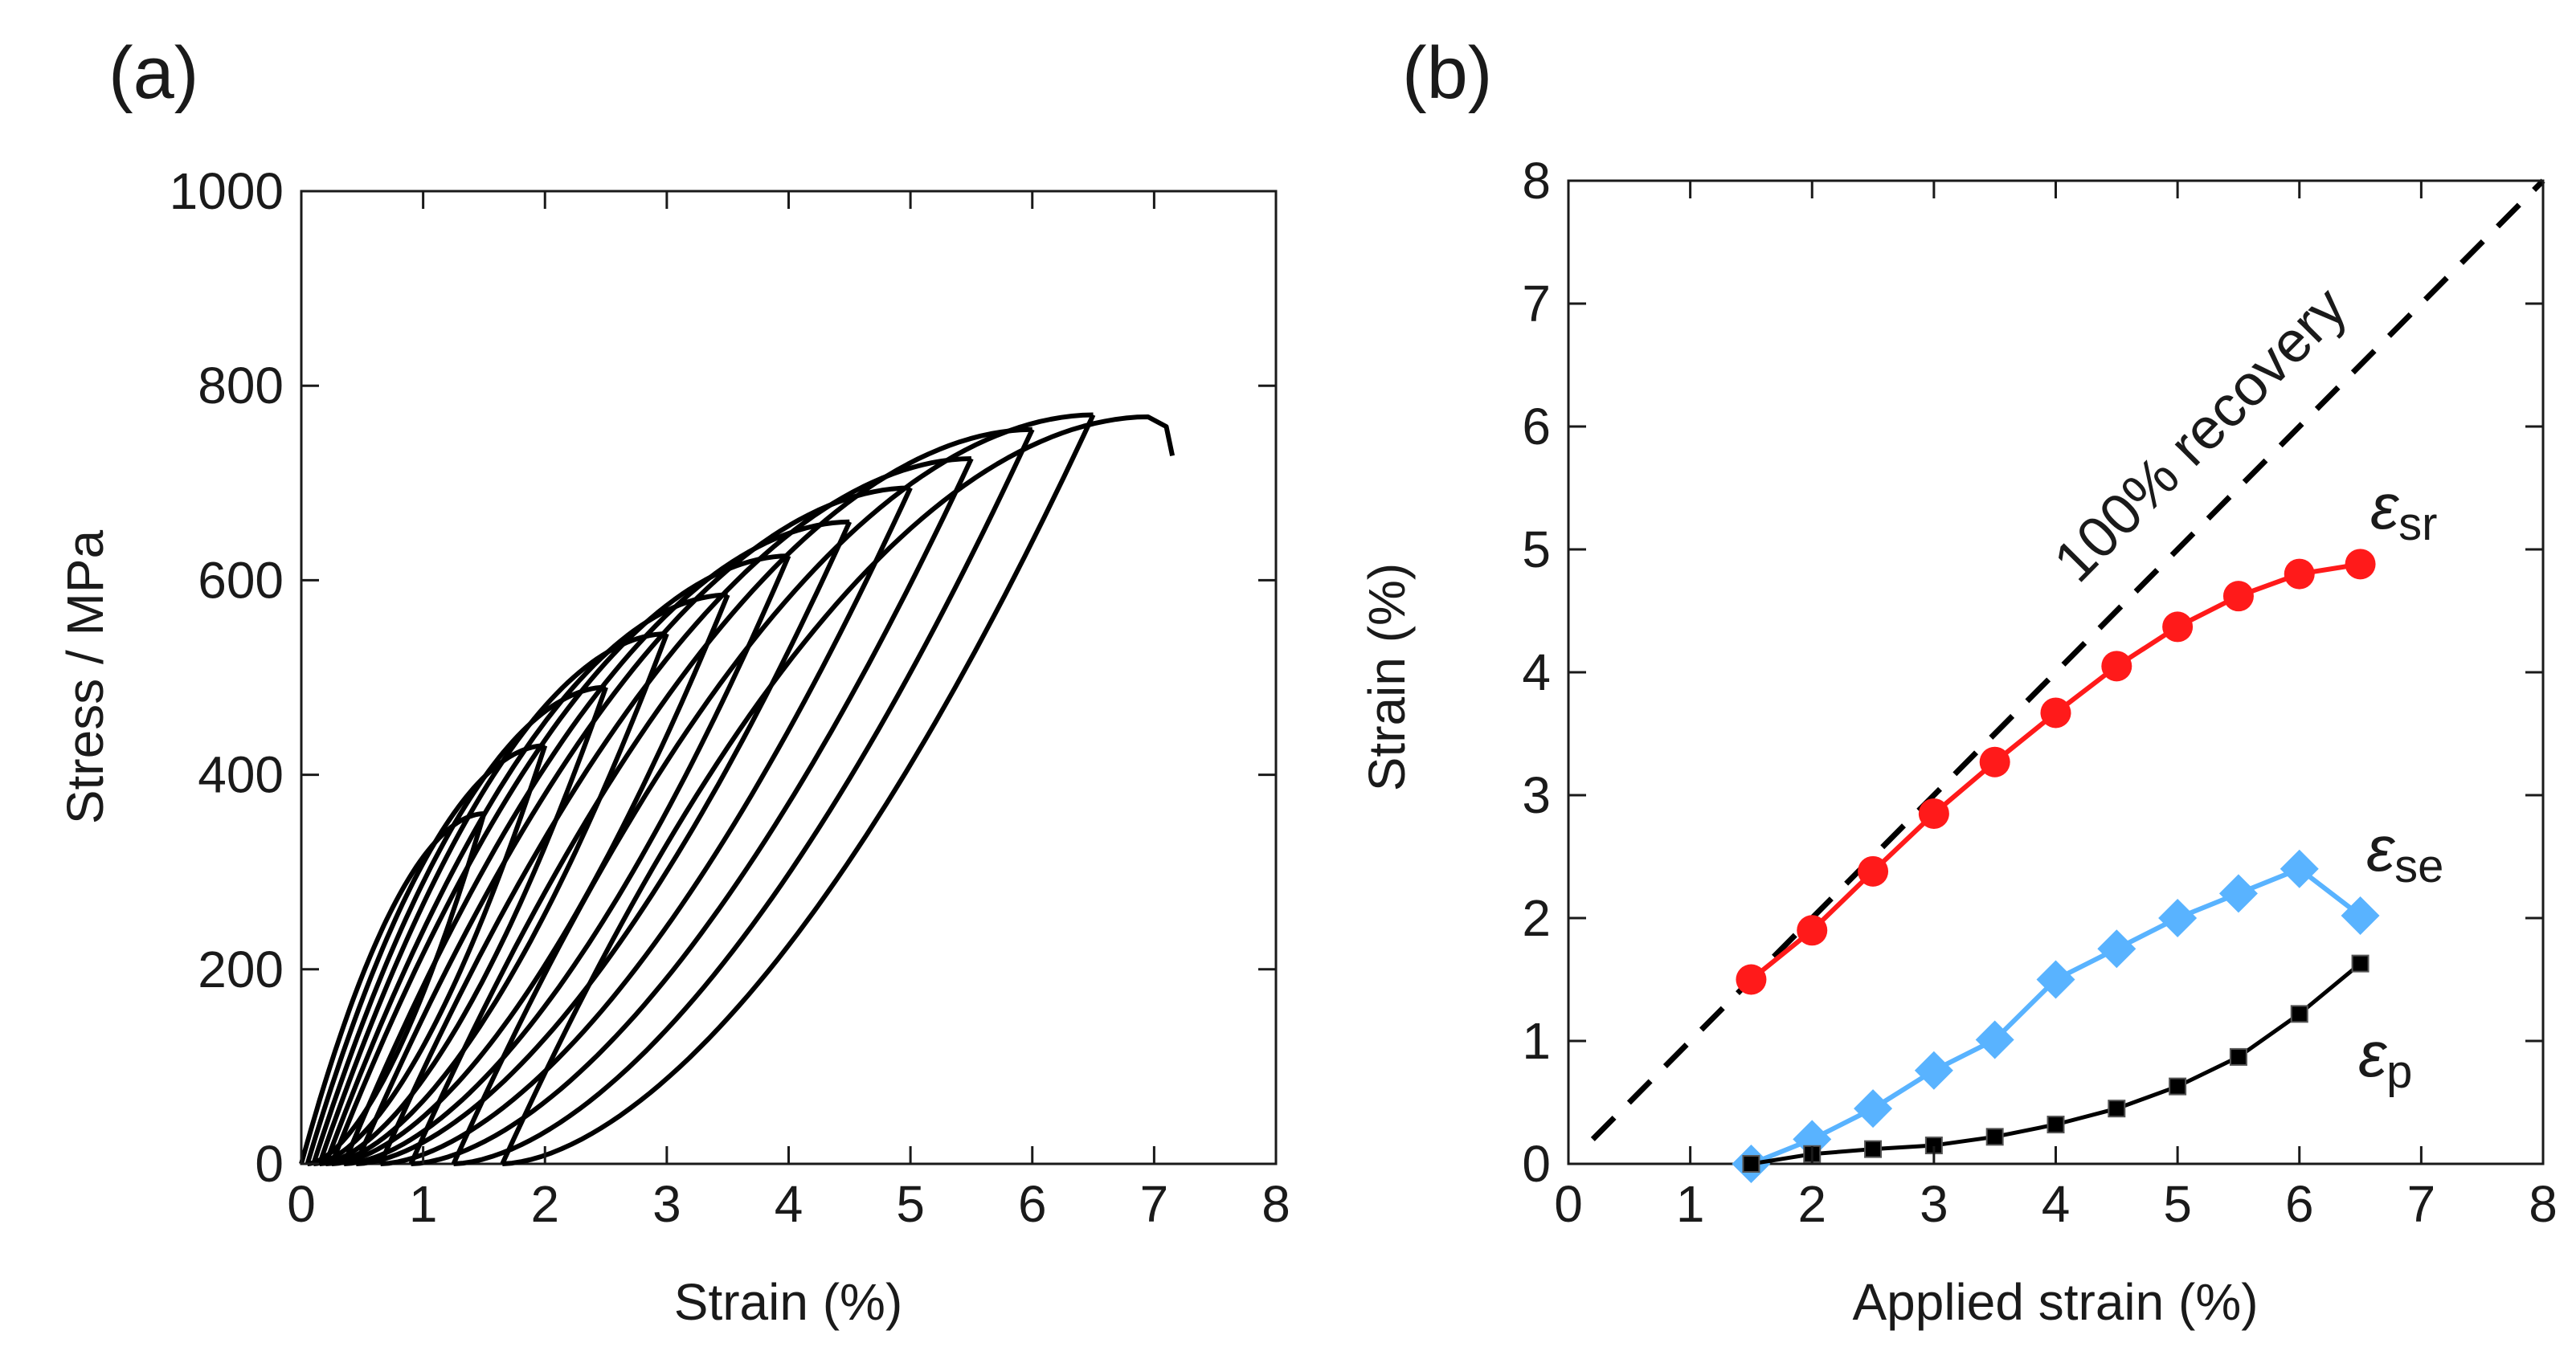 The width and height of the screenshot is (2576, 1351). Describe the element at coordinates (1536, 918) in the screenshot. I see `panel-b-y-tick-label: 2` at that location.